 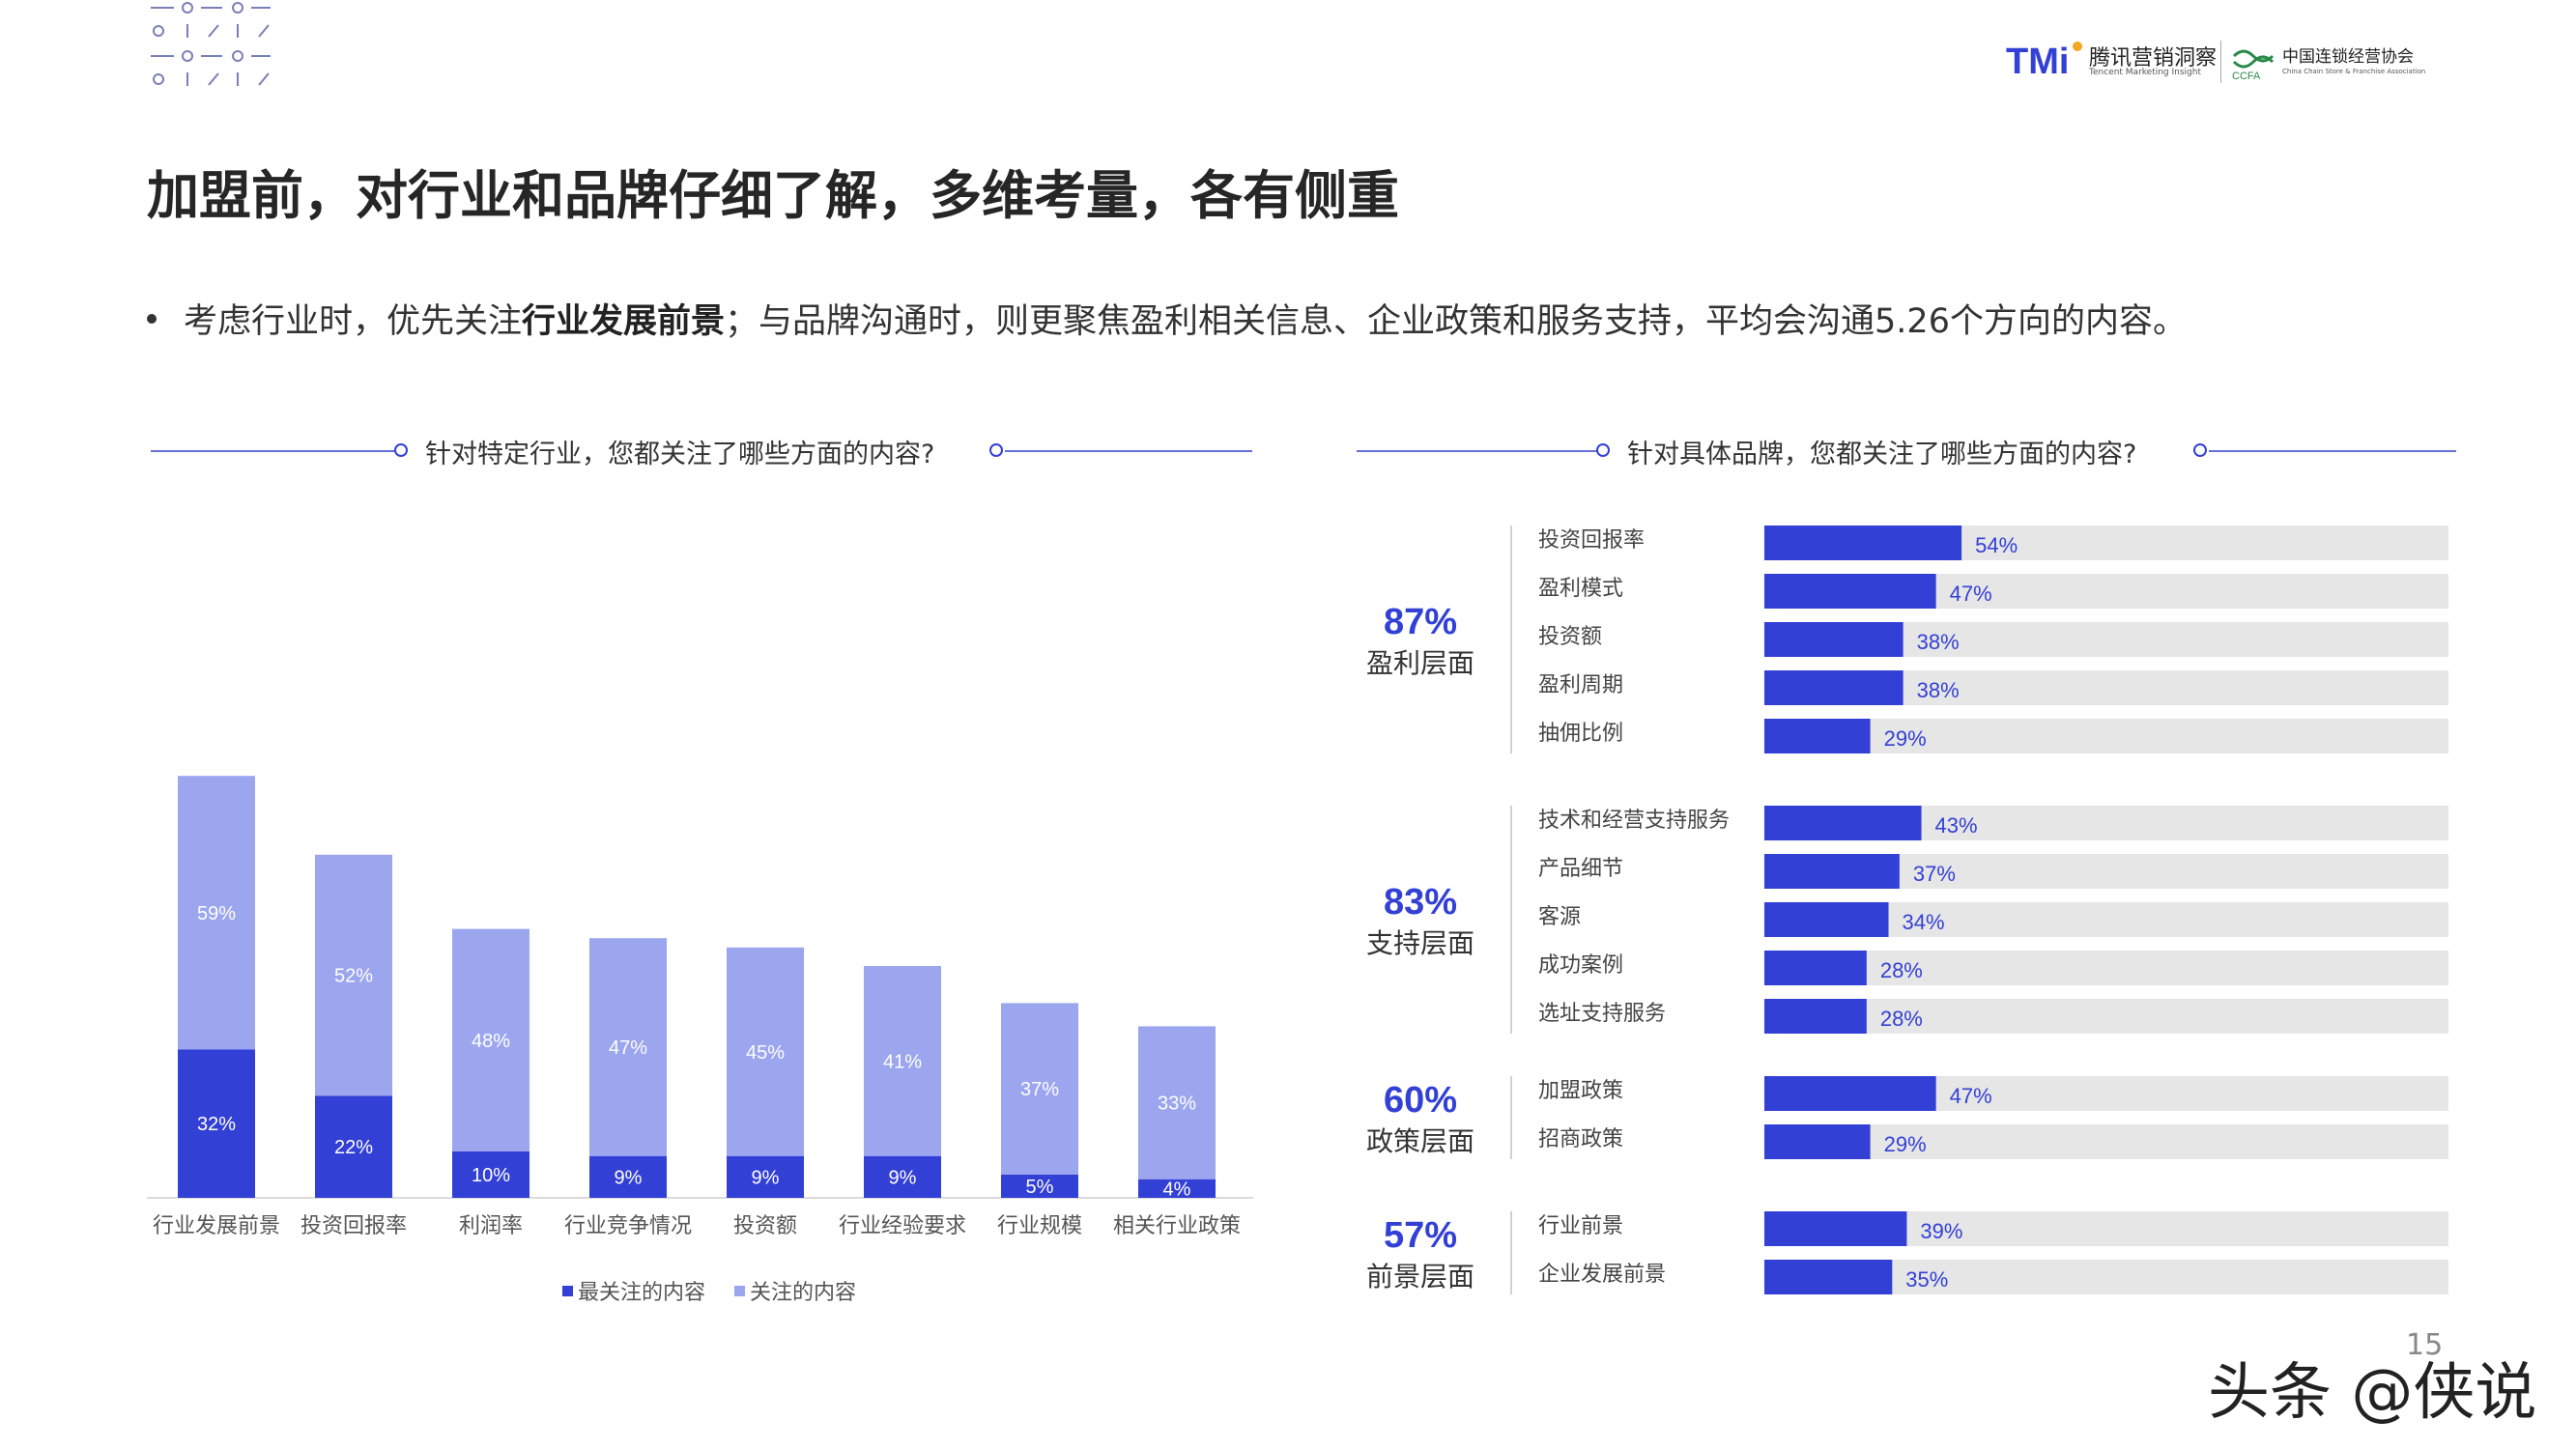 What do you see at coordinates (1420, 1277) in the screenshot?
I see `group-label: 前景层面` at bounding box center [1420, 1277].